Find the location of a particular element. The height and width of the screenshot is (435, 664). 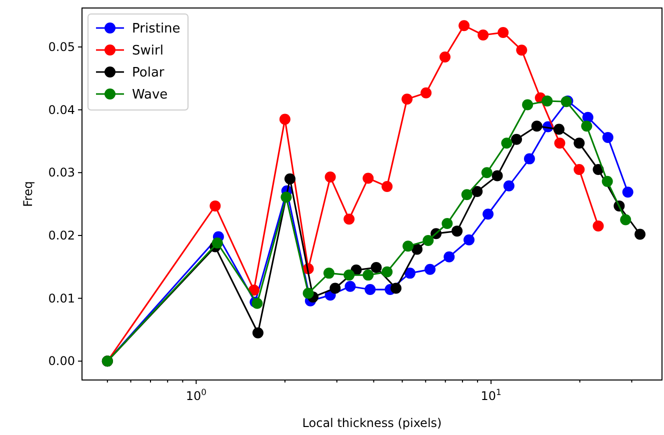

legend-label: Pristine is located at coordinates (156, 29).